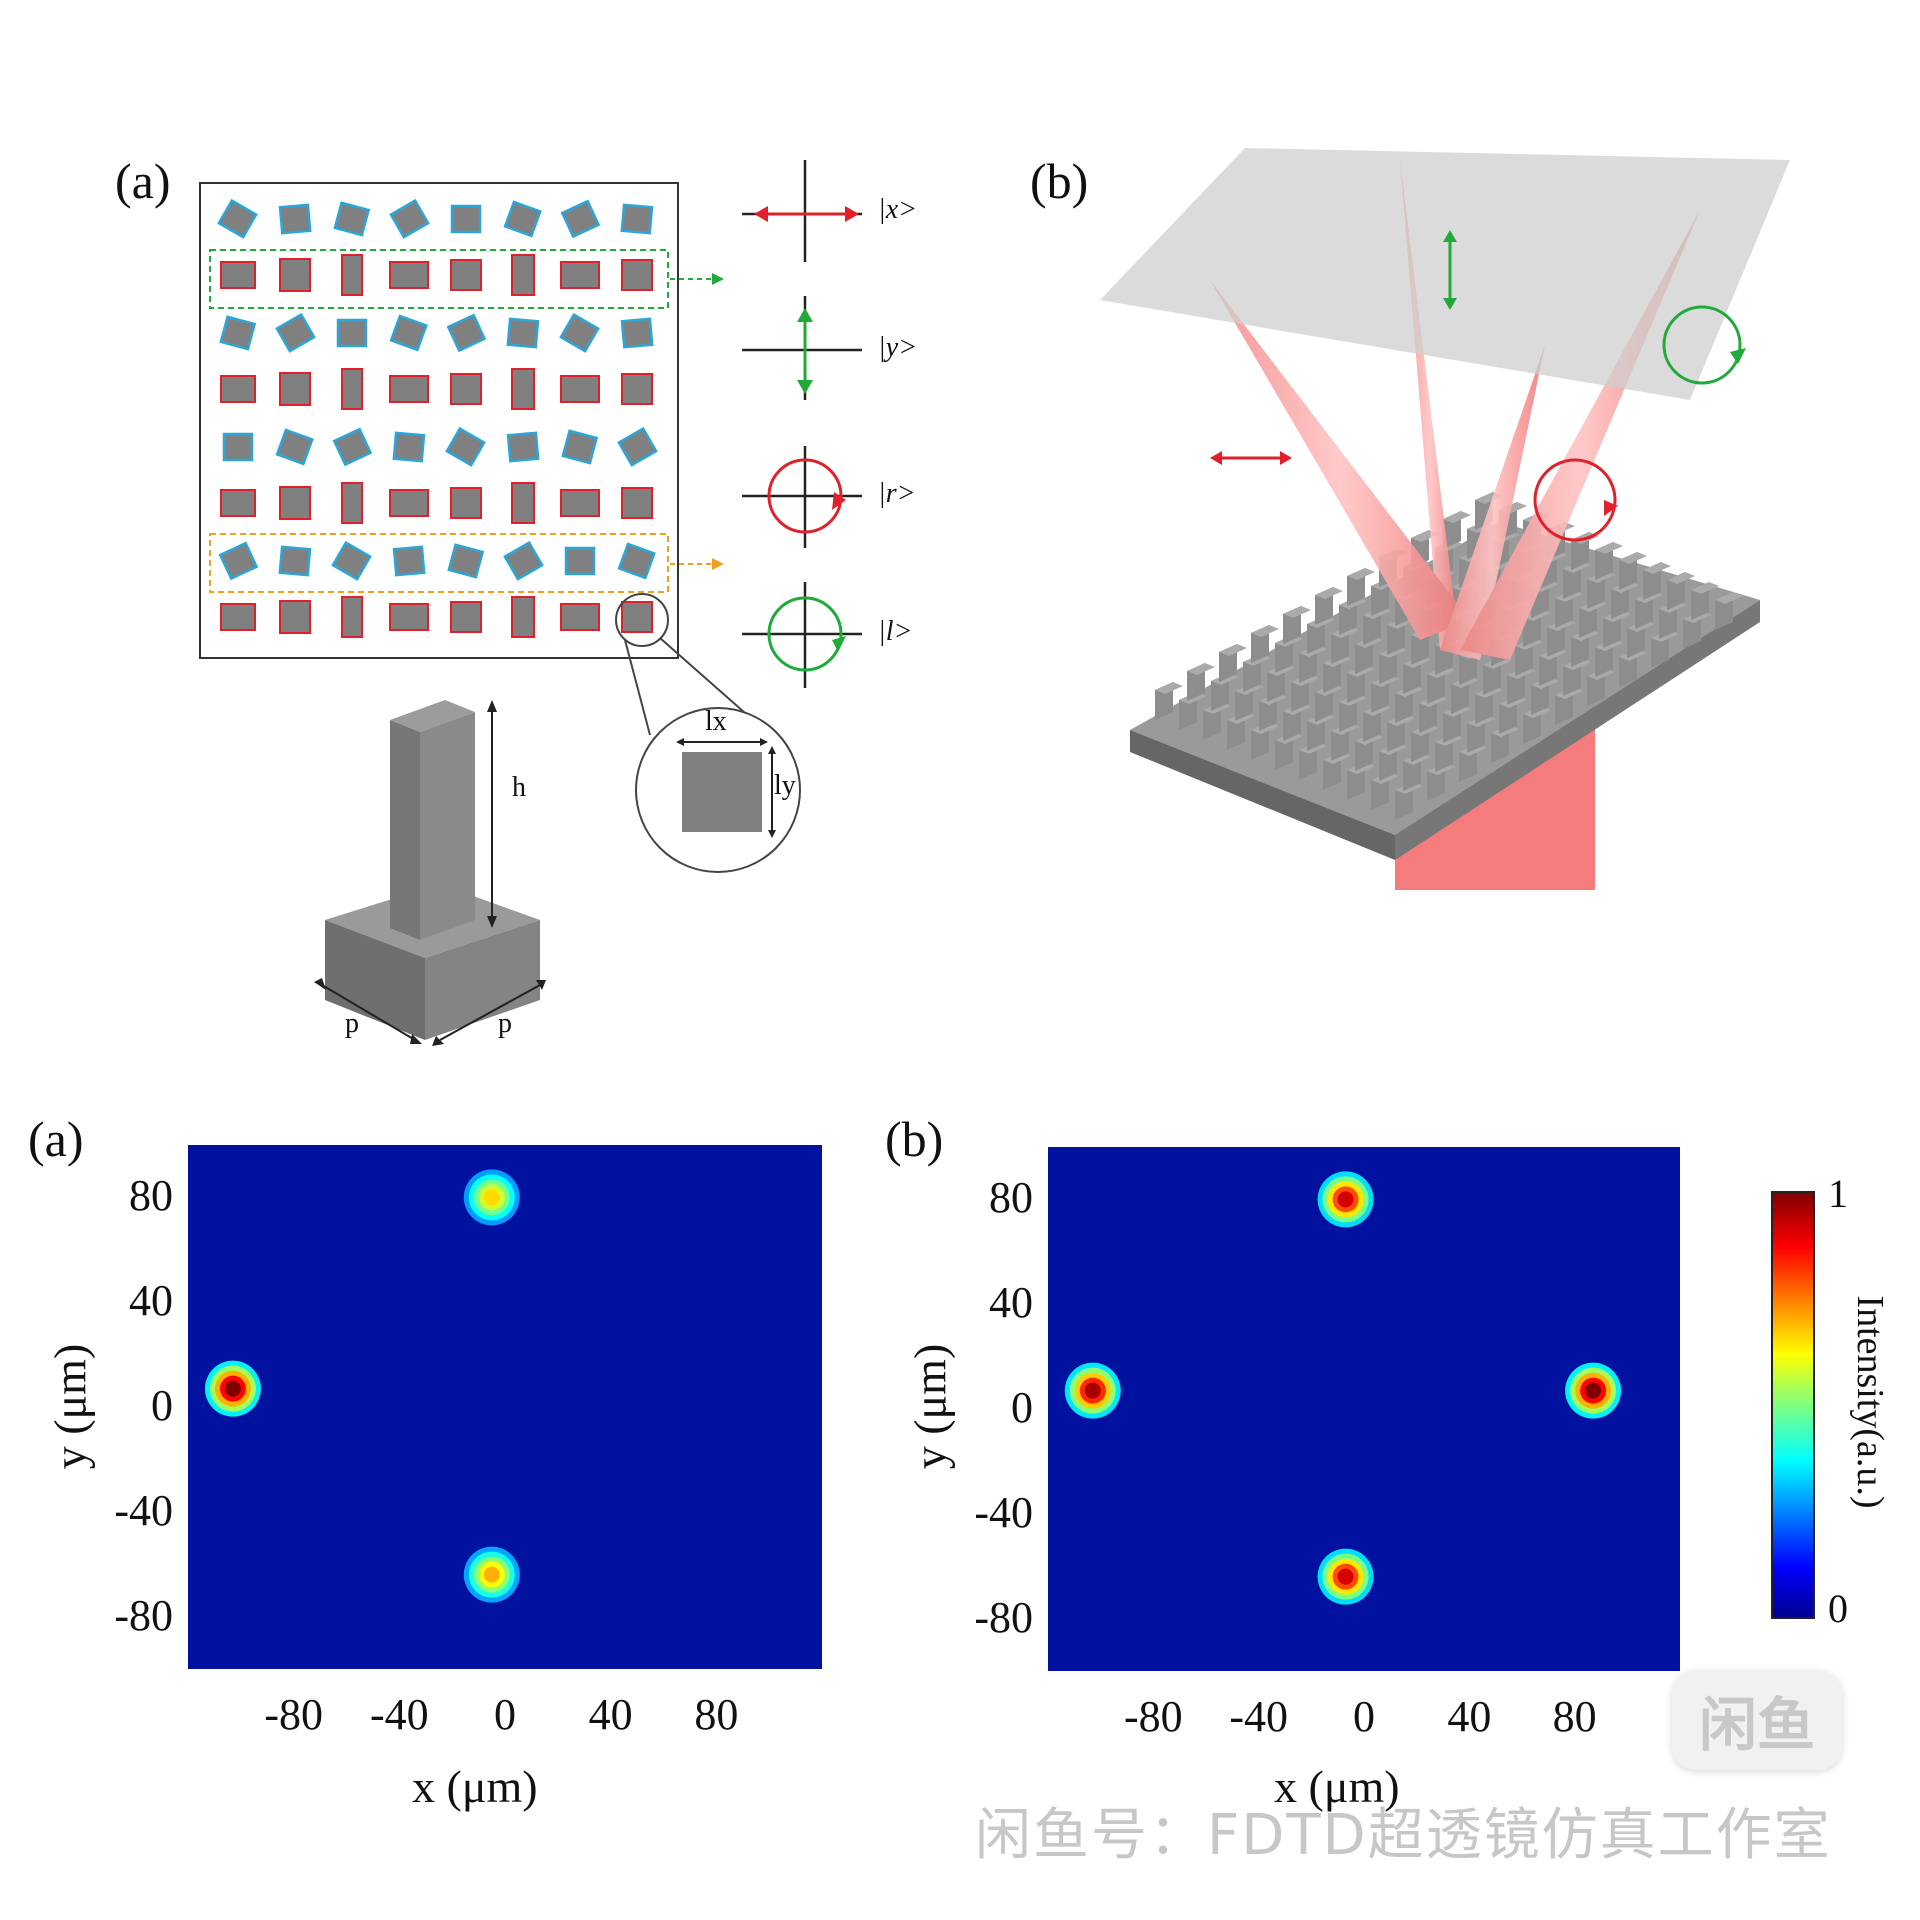 Image resolution: width=1920 pixels, height=1920 pixels. I want to click on basis-label-y: |y>, so click(898, 347).